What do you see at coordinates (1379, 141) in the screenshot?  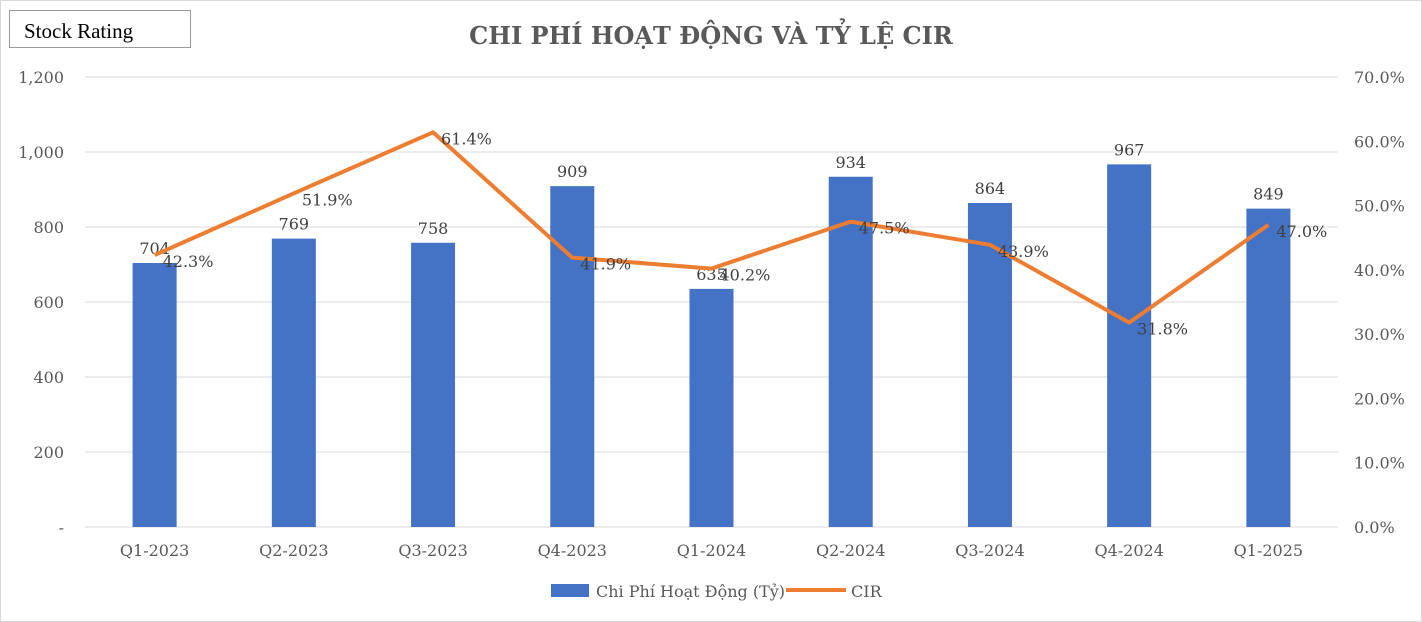 I see `y-right-tick-label: 60.0%` at bounding box center [1379, 141].